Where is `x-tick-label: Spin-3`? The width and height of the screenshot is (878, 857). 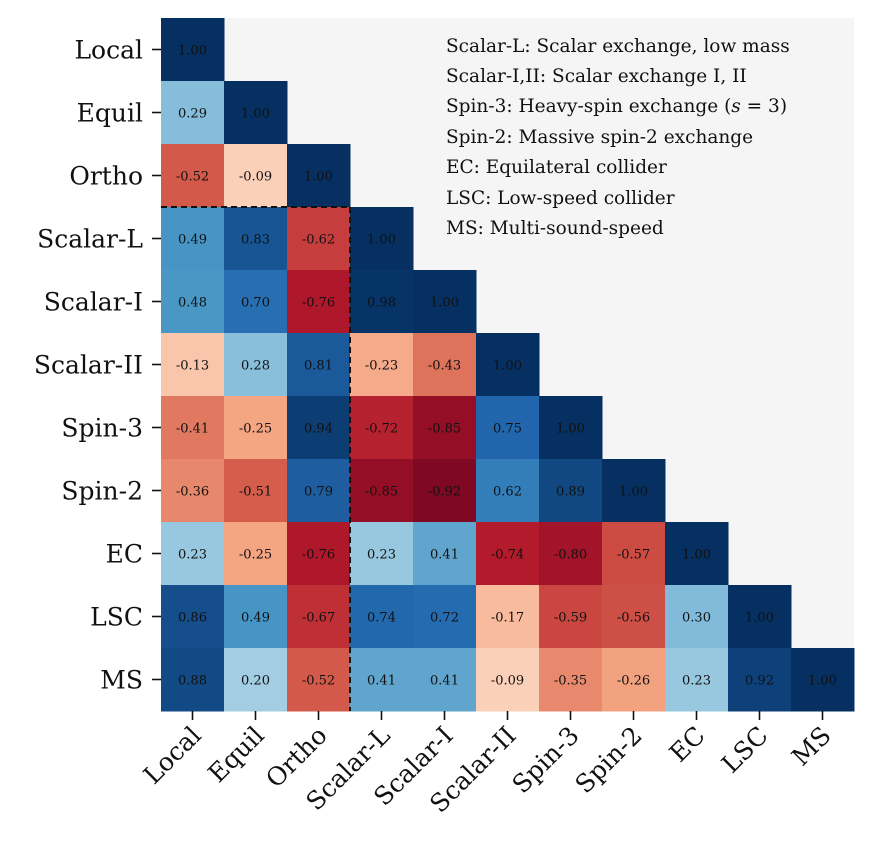 x-tick-label: Spin-3 is located at coordinates (546, 760).